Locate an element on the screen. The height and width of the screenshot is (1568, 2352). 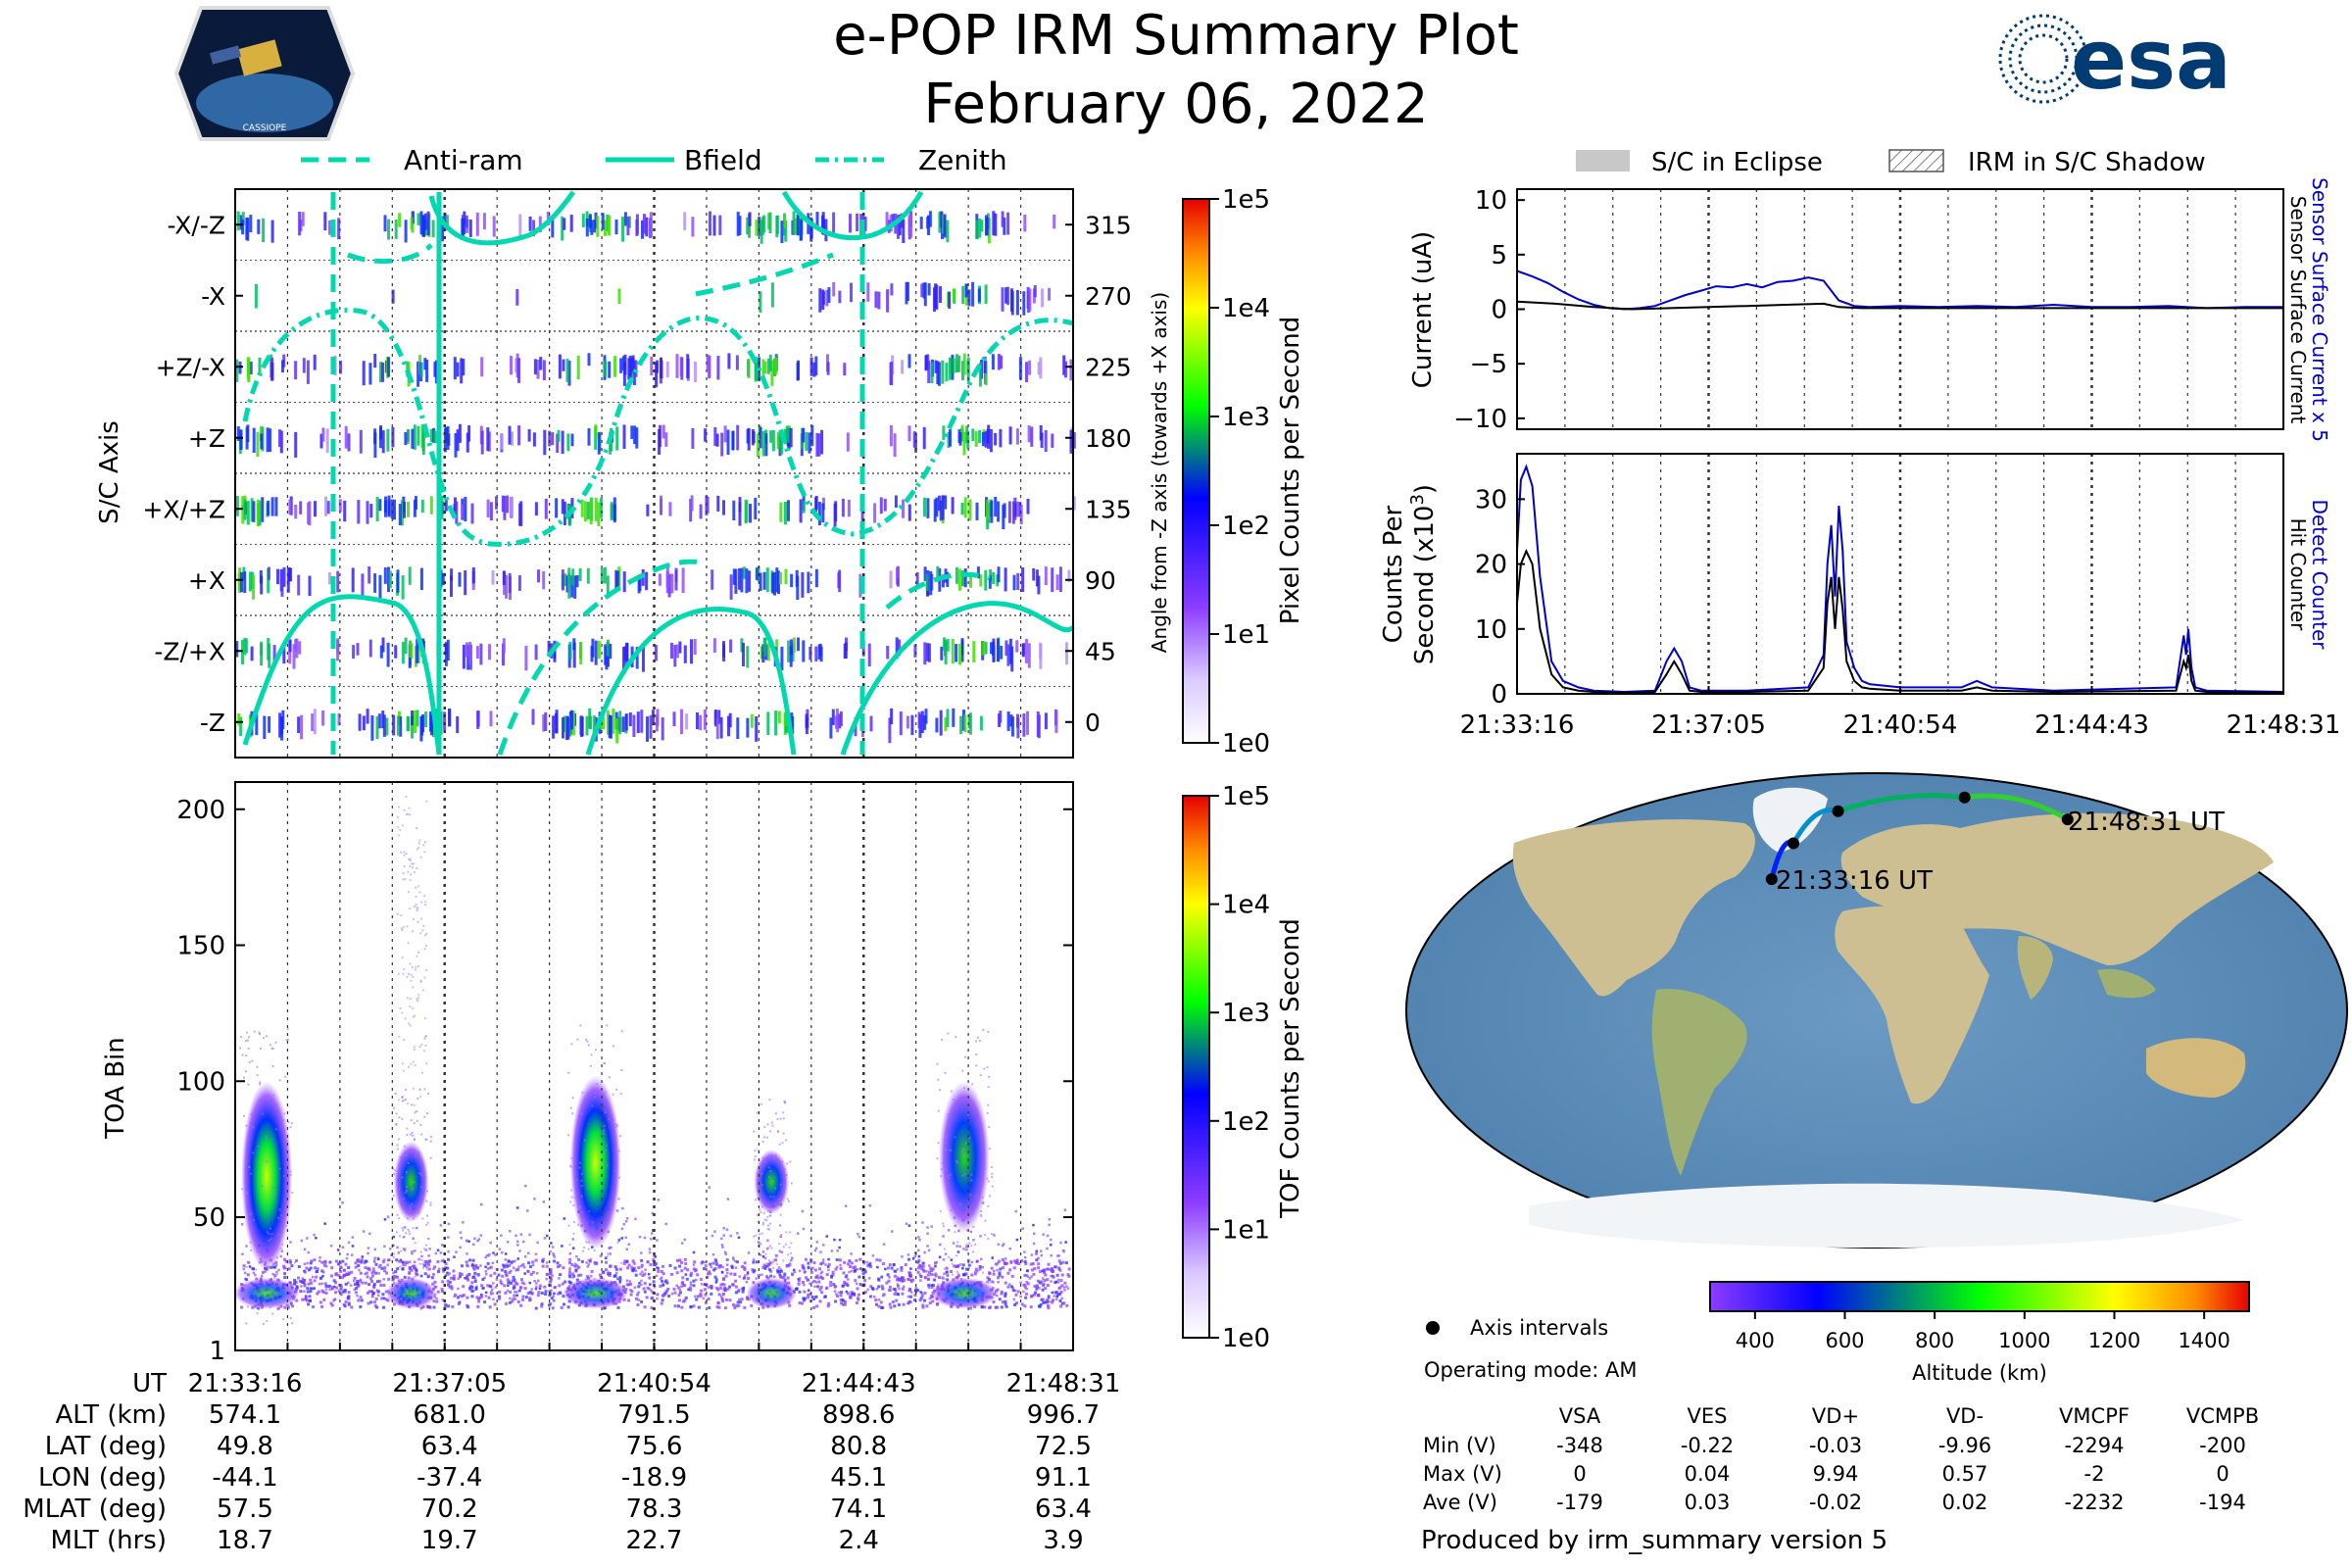
time-table-cell: 70.2 is located at coordinates (449, 1509).